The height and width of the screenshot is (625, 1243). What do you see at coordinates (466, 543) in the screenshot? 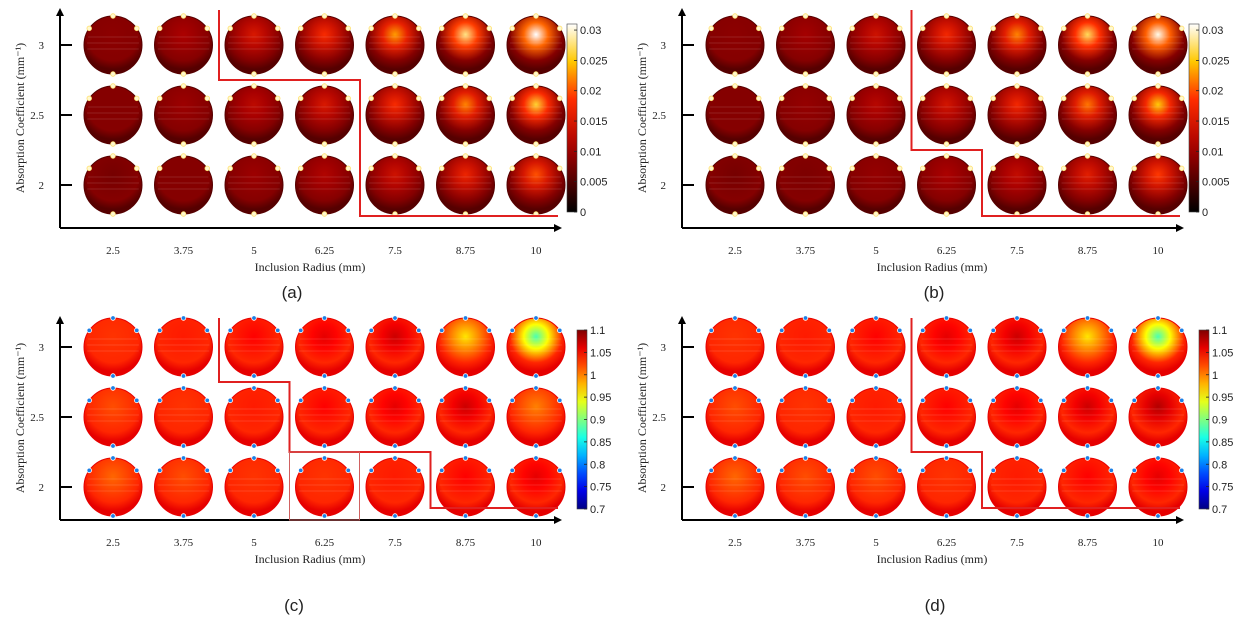
I see `x-tick-label: 8.75` at bounding box center [466, 543].